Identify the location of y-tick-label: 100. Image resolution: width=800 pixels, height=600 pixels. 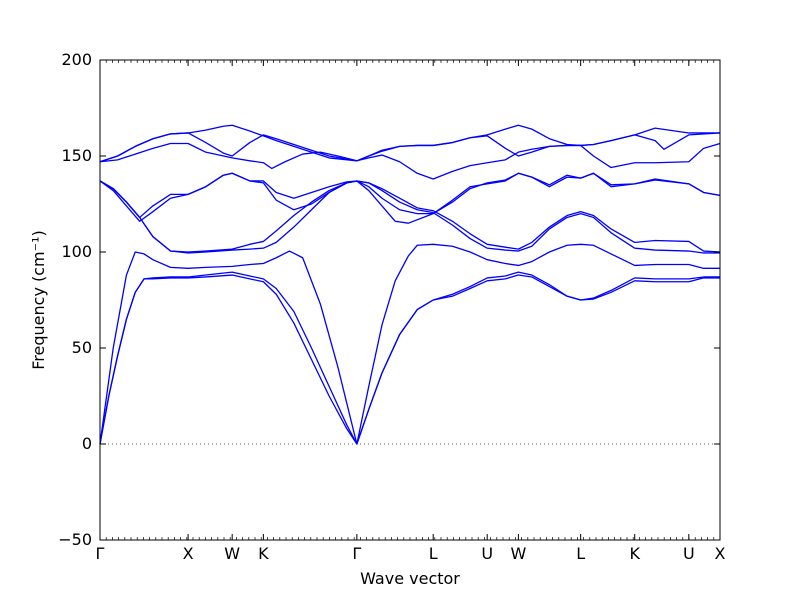
(76, 251).